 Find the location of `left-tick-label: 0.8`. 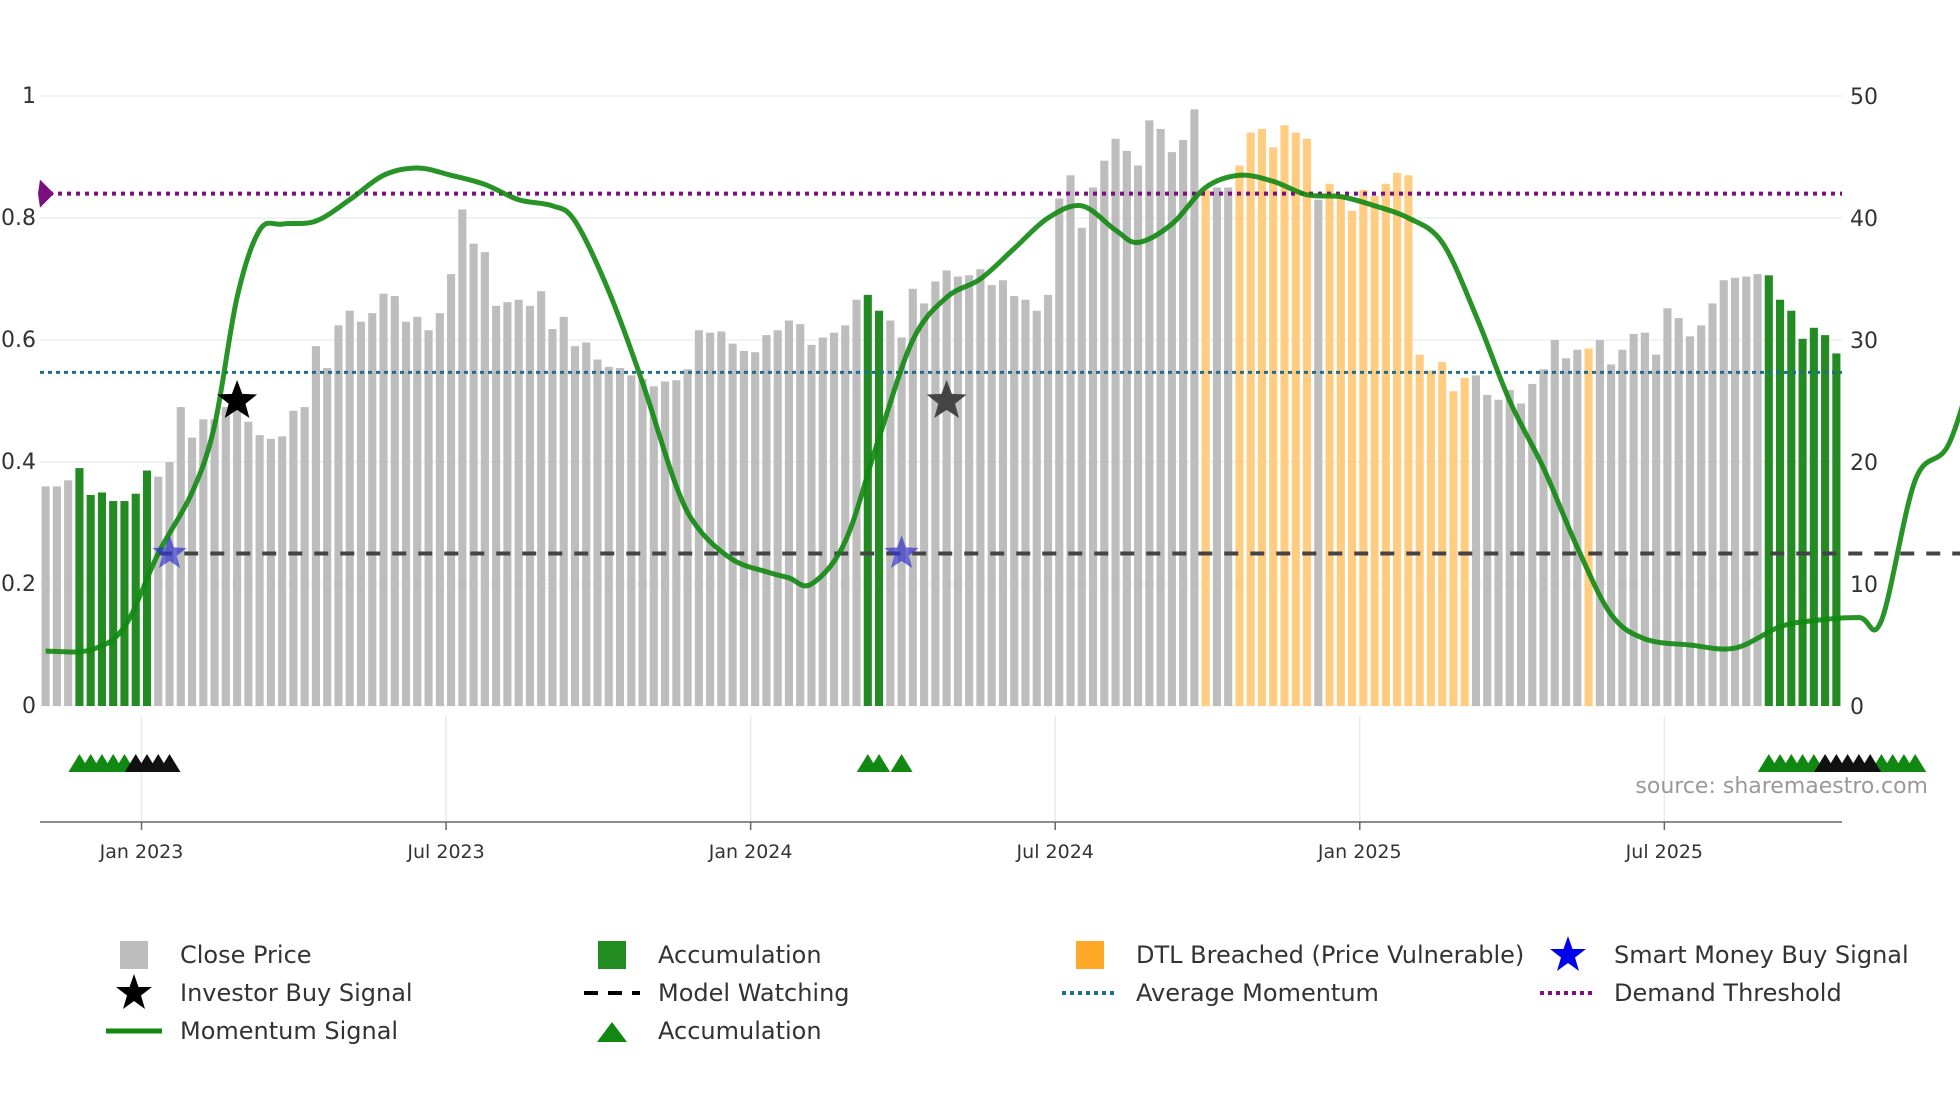

left-tick-label: 0.8 is located at coordinates (18, 218).